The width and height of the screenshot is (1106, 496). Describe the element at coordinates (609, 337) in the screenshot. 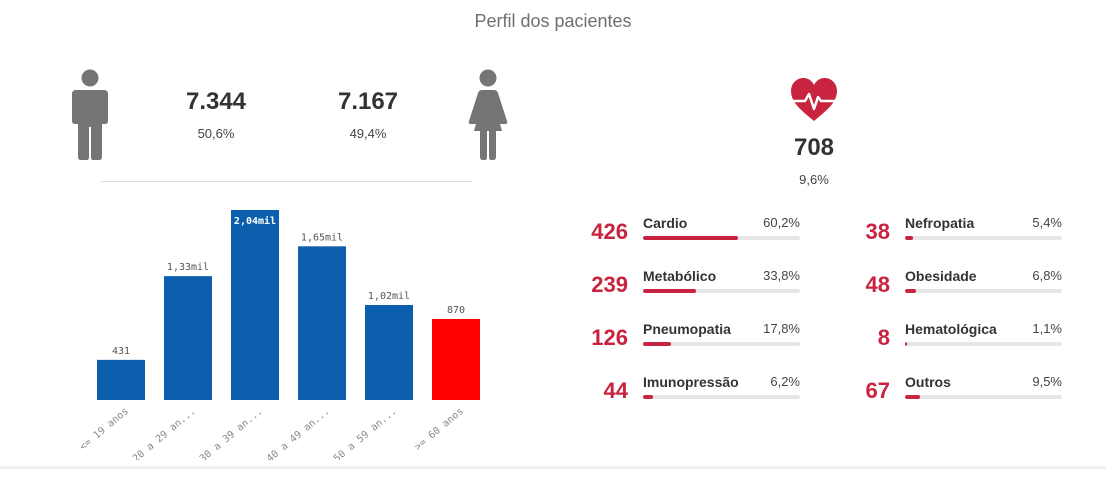

I see `condition-count: 126` at that location.